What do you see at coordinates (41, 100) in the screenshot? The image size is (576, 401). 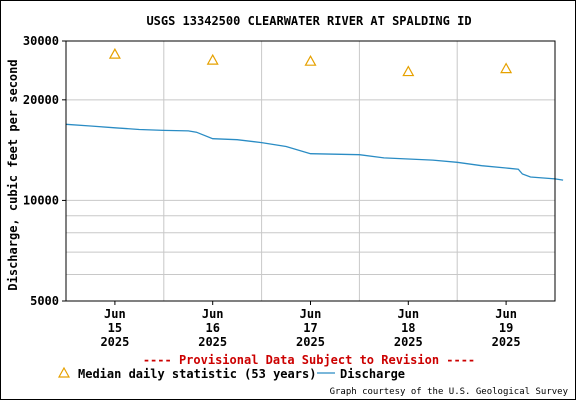 I see `y-tick-label: 20000` at bounding box center [41, 100].